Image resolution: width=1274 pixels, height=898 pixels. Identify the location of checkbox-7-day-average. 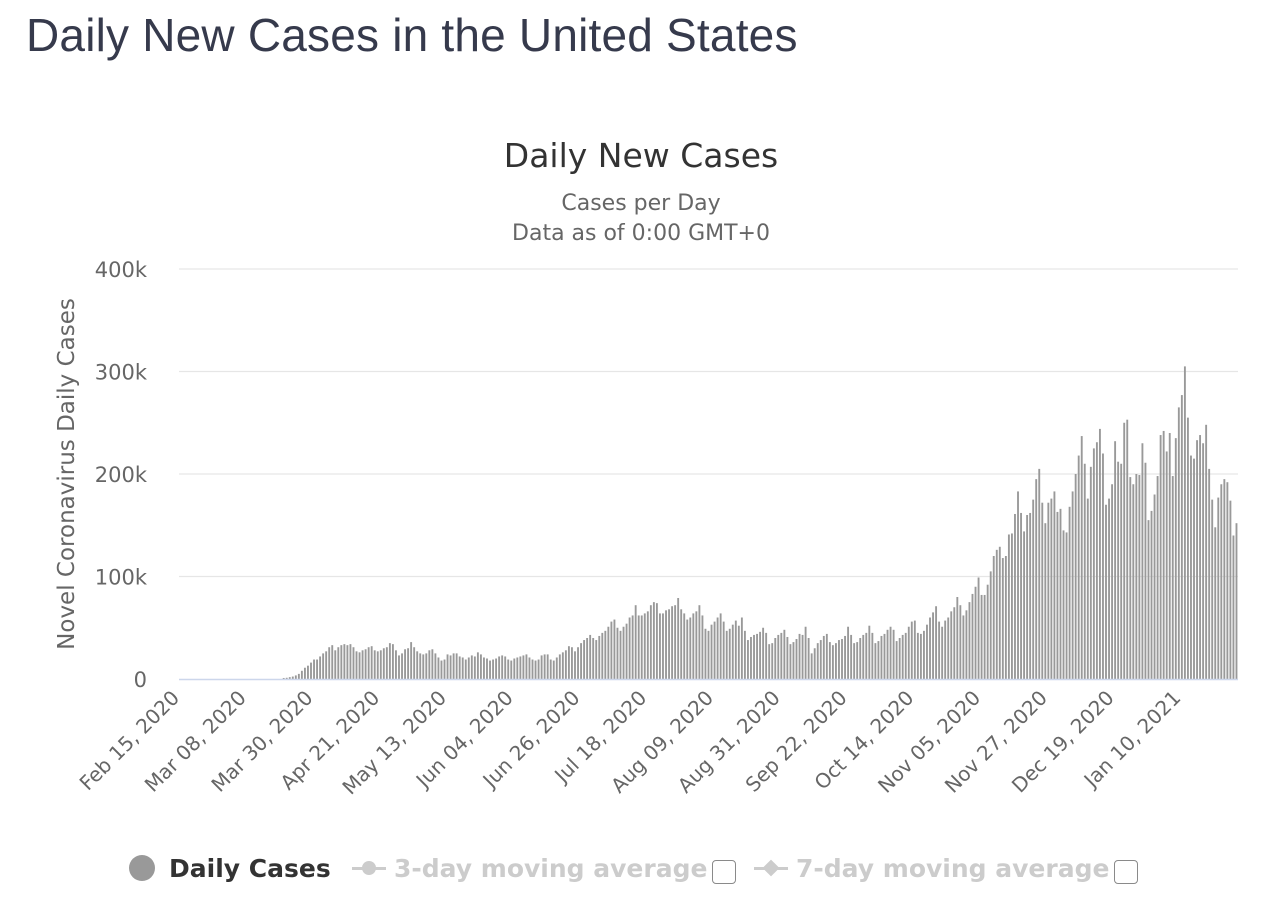
(1126, 872).